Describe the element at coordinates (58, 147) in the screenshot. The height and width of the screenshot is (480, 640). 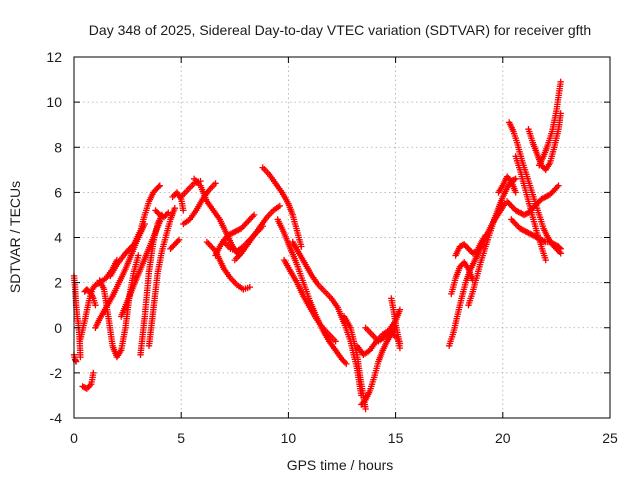
I see `y-tick-label: 8` at that location.